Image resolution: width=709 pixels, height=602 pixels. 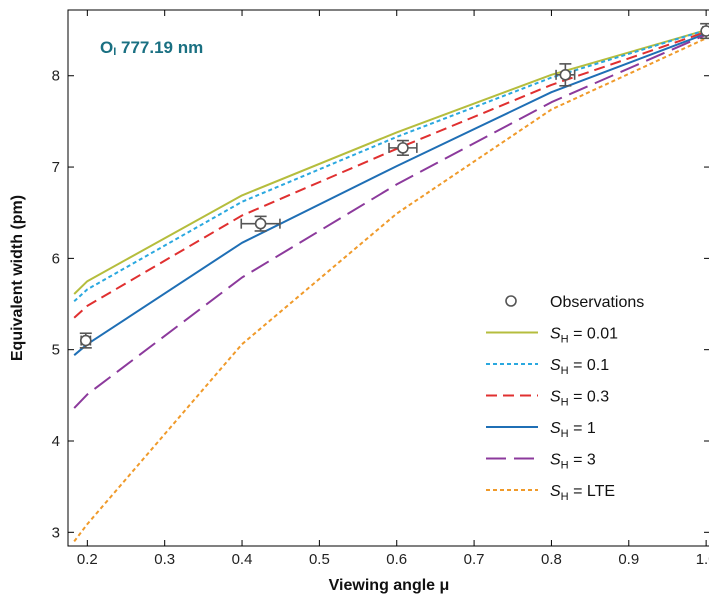 I want to click on legend-label-1: SH = 0.1, so click(x=579, y=367).